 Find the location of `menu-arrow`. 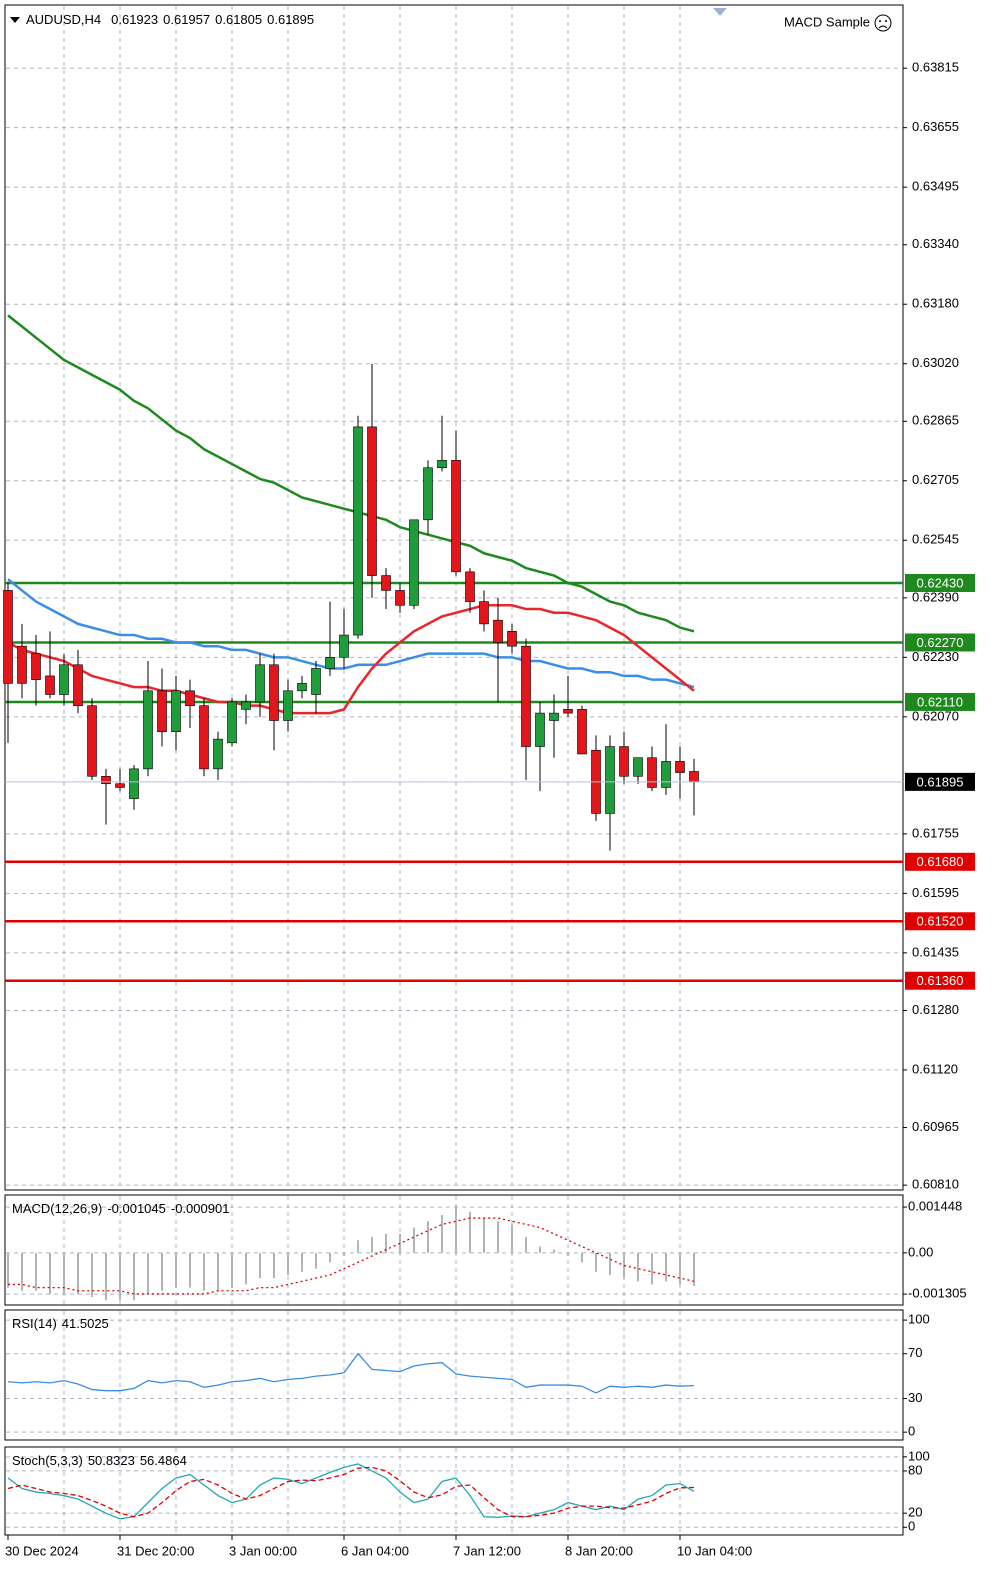

menu-arrow is located at coordinates (15, 20).